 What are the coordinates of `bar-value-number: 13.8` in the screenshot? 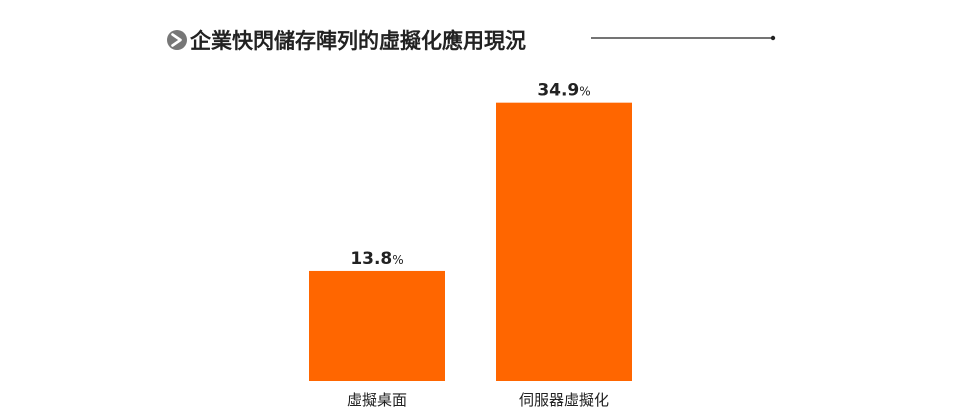 It's located at (371, 259).